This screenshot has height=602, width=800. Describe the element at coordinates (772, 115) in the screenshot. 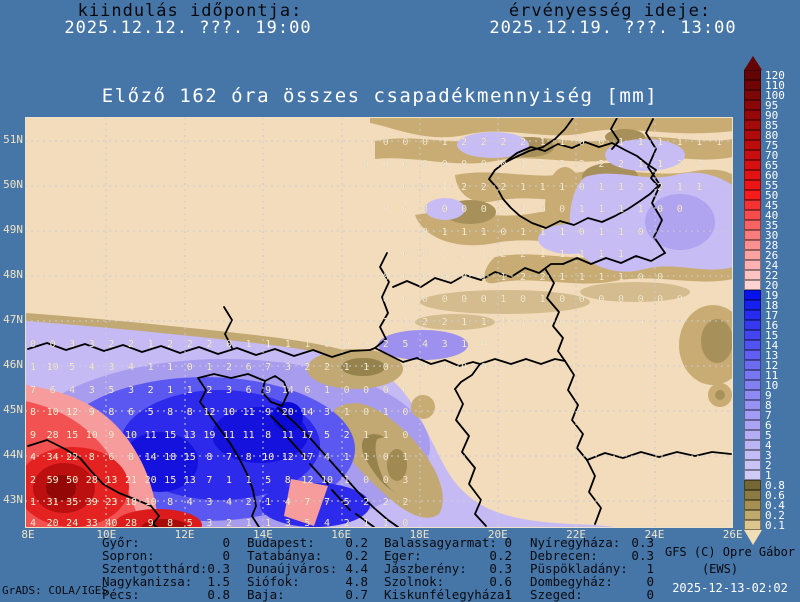

I see `colorbar-label: 90` at that location.